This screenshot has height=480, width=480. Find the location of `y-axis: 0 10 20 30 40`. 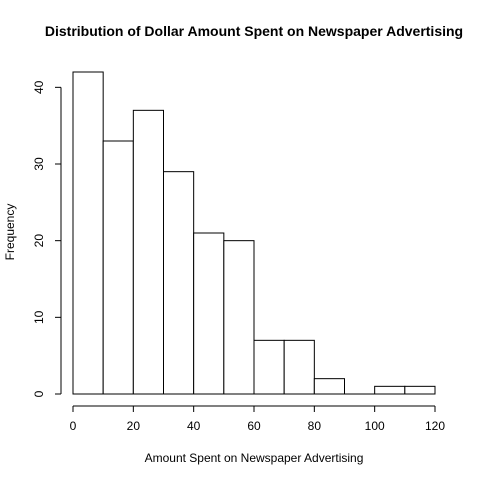

y-axis: 0 10 20 30 40 is located at coordinates (47, 238).